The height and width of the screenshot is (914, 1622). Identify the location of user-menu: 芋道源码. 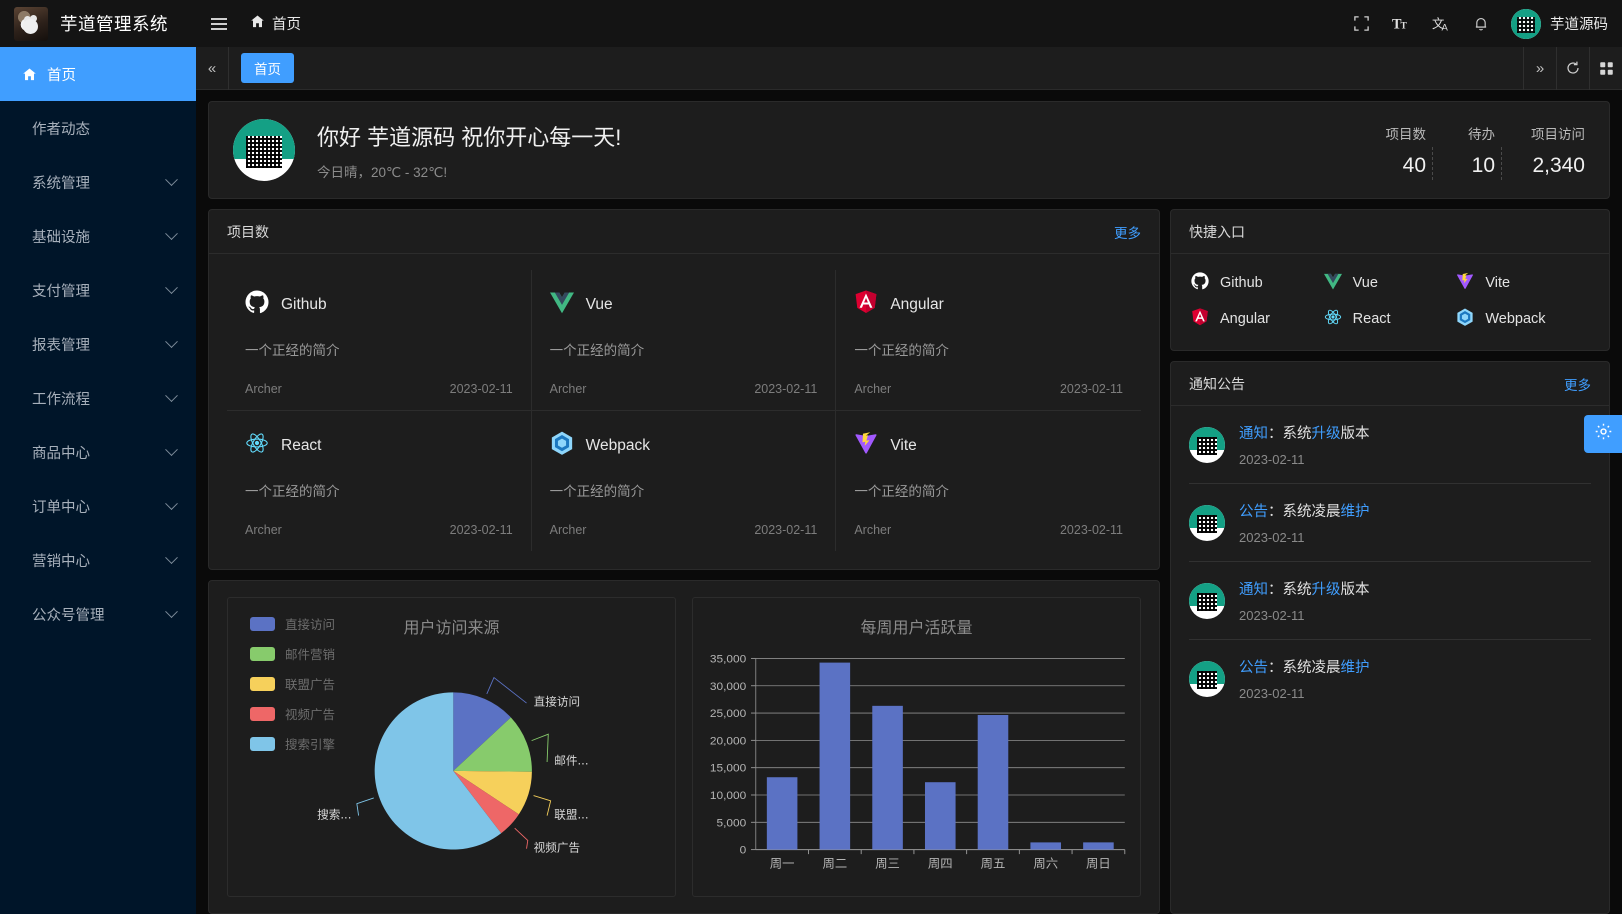
(1554, 23).